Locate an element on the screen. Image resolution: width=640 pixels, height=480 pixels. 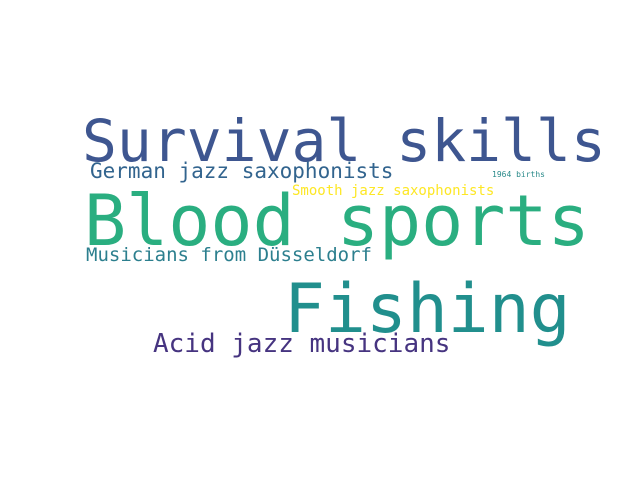
word-smooth-jazz-saxophonists: Smooth jazz saxophonists is located at coordinates (393, 191).